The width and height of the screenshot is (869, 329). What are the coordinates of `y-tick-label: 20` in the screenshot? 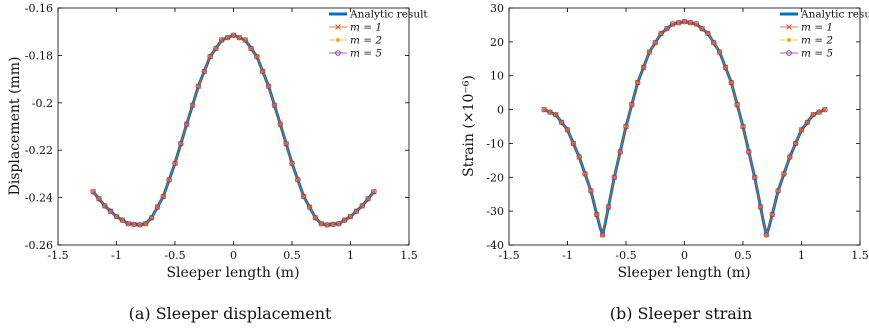 It's located at (497, 42).